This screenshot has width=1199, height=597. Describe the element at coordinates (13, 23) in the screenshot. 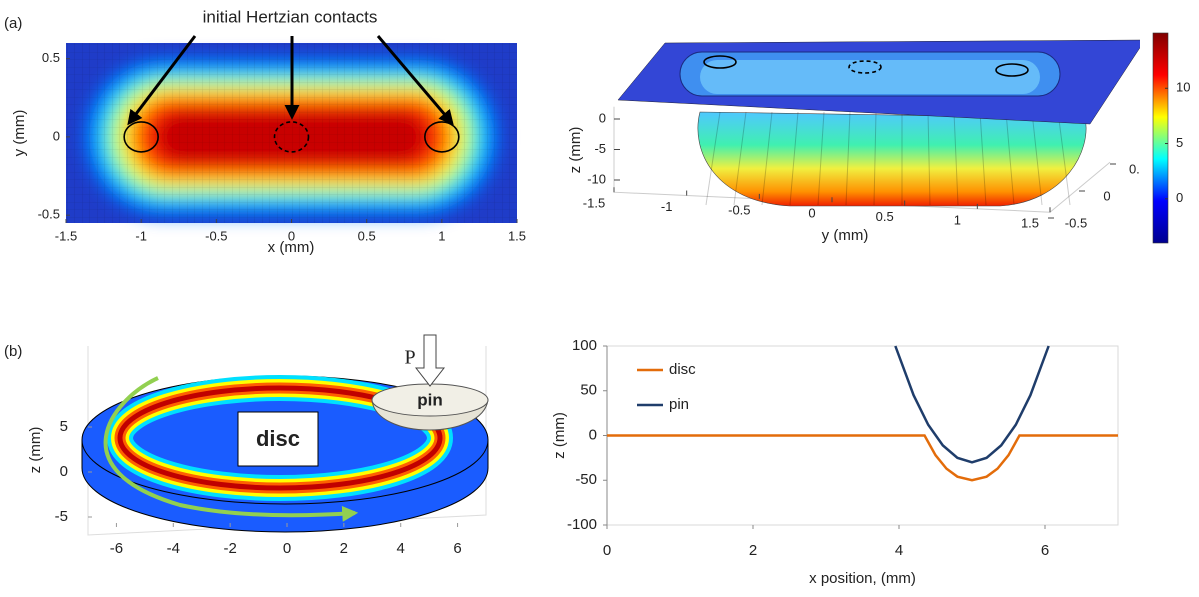

I see `panel-label: (a)` at that location.